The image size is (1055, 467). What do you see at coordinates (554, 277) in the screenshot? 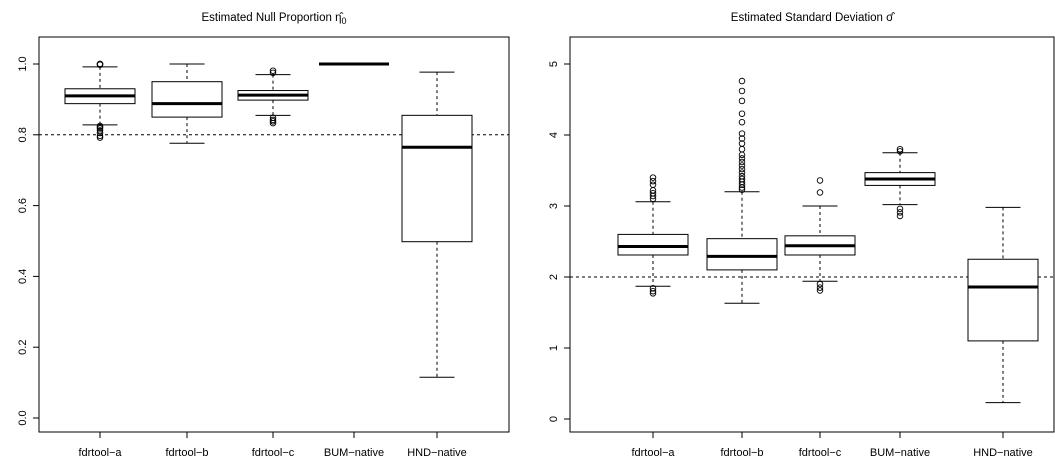
I see `y-tick-label: 2` at bounding box center [554, 277].